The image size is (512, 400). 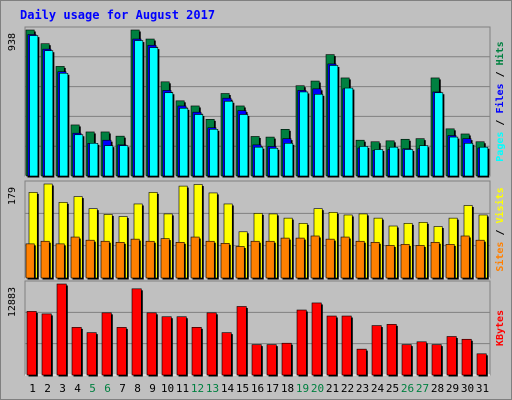 I want to click on hits-panel-axis-label-part: /, so click(x=500, y=123).